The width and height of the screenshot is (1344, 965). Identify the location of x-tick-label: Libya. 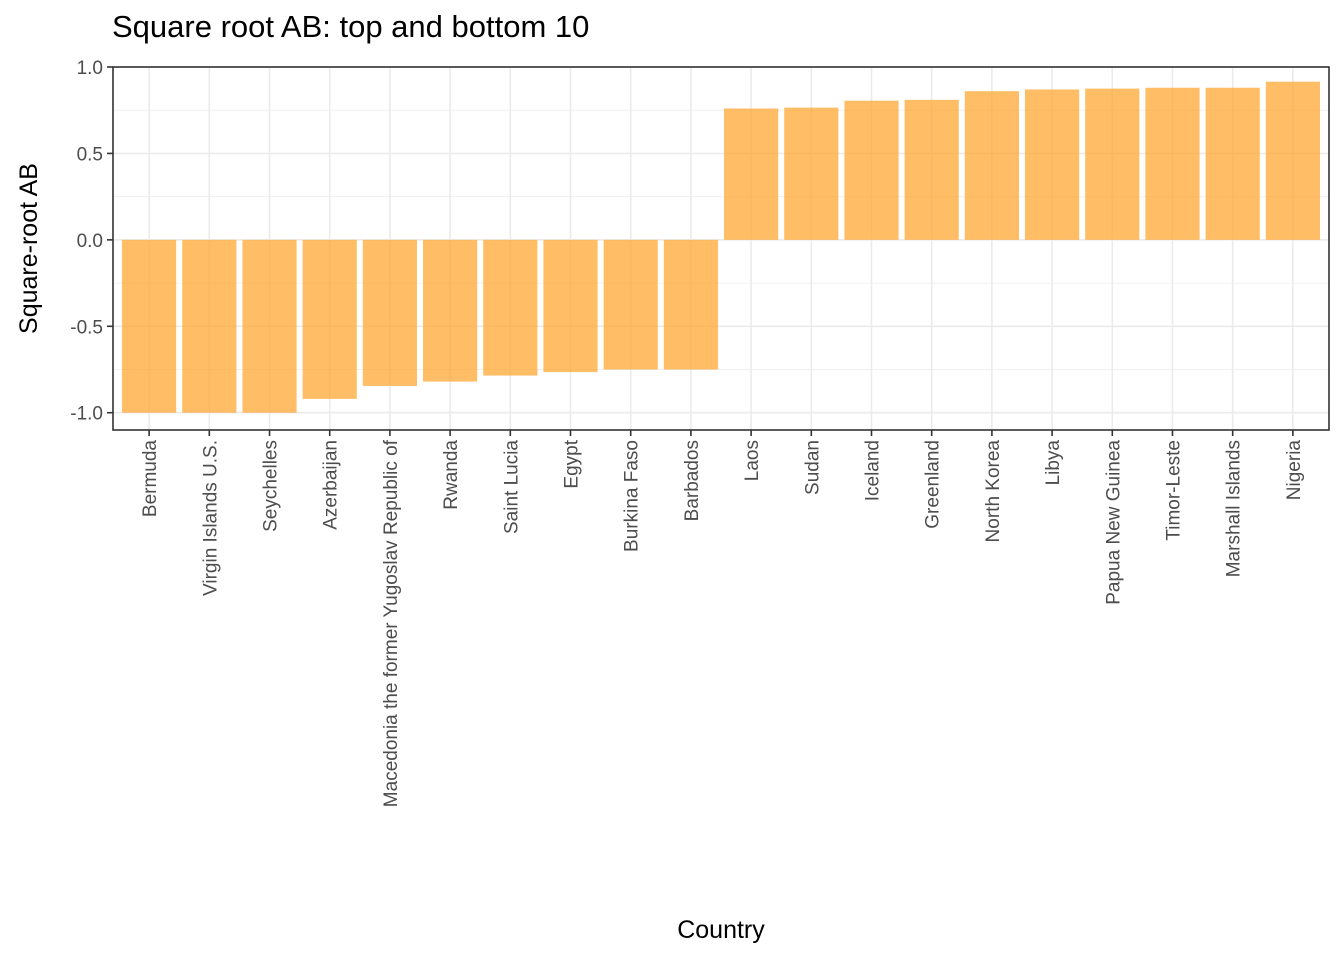
(1053, 463).